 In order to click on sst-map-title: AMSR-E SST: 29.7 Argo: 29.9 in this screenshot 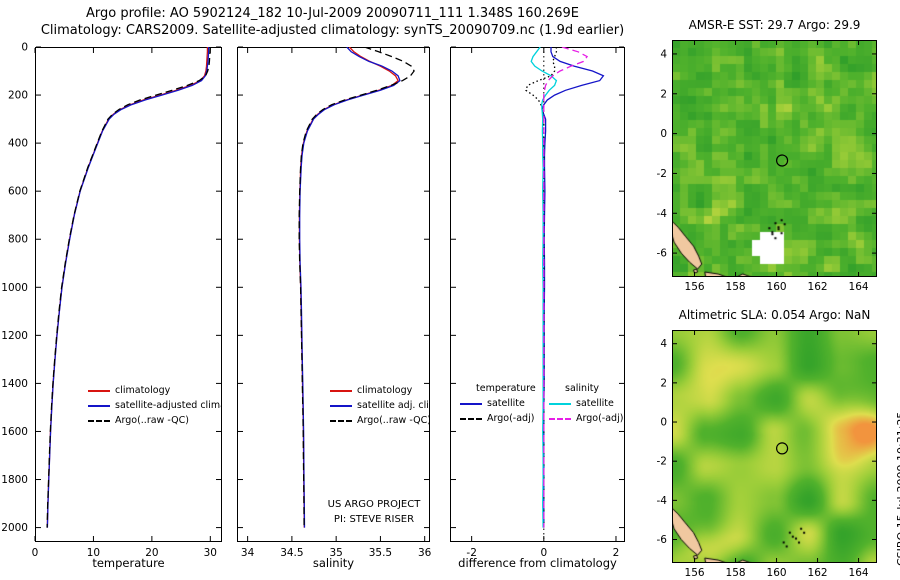, I will do `click(774, 25)`.